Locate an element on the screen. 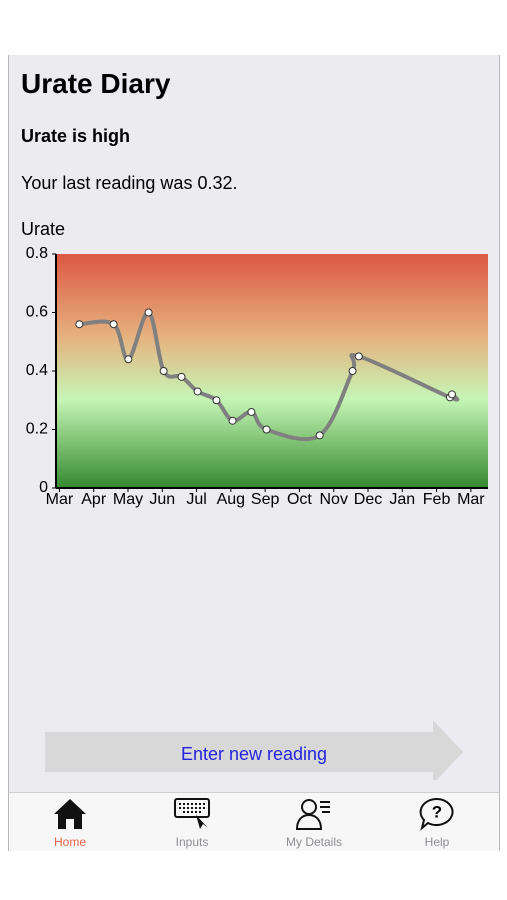  keyboard-icon is located at coordinates (192, 813).